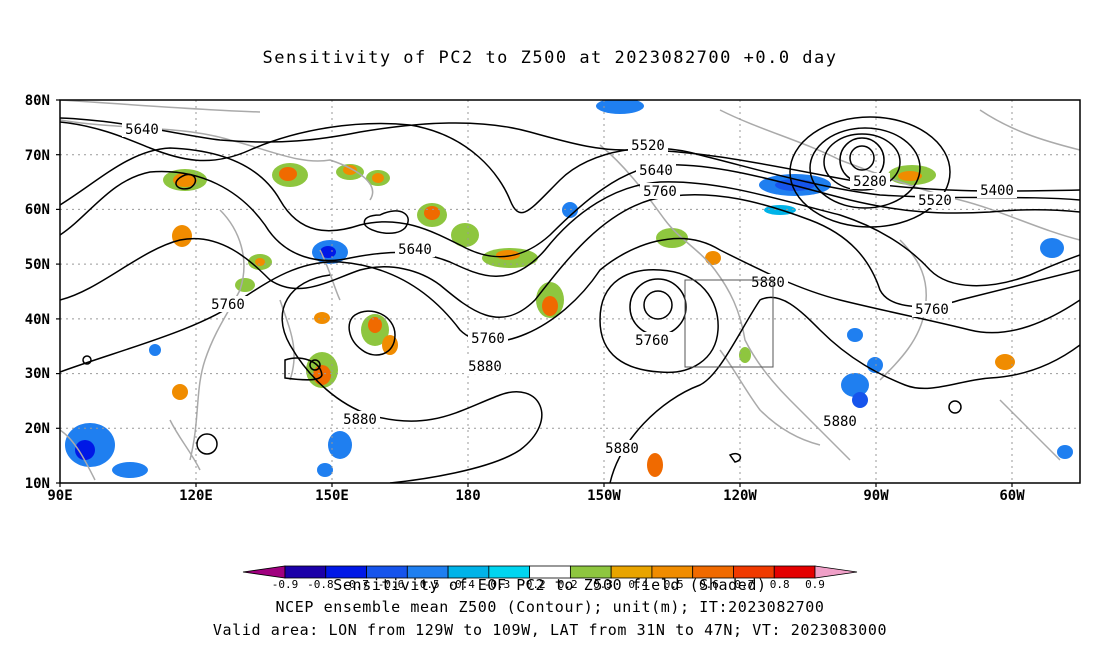  I want to click on lat-label: 70N, so click(37, 156).